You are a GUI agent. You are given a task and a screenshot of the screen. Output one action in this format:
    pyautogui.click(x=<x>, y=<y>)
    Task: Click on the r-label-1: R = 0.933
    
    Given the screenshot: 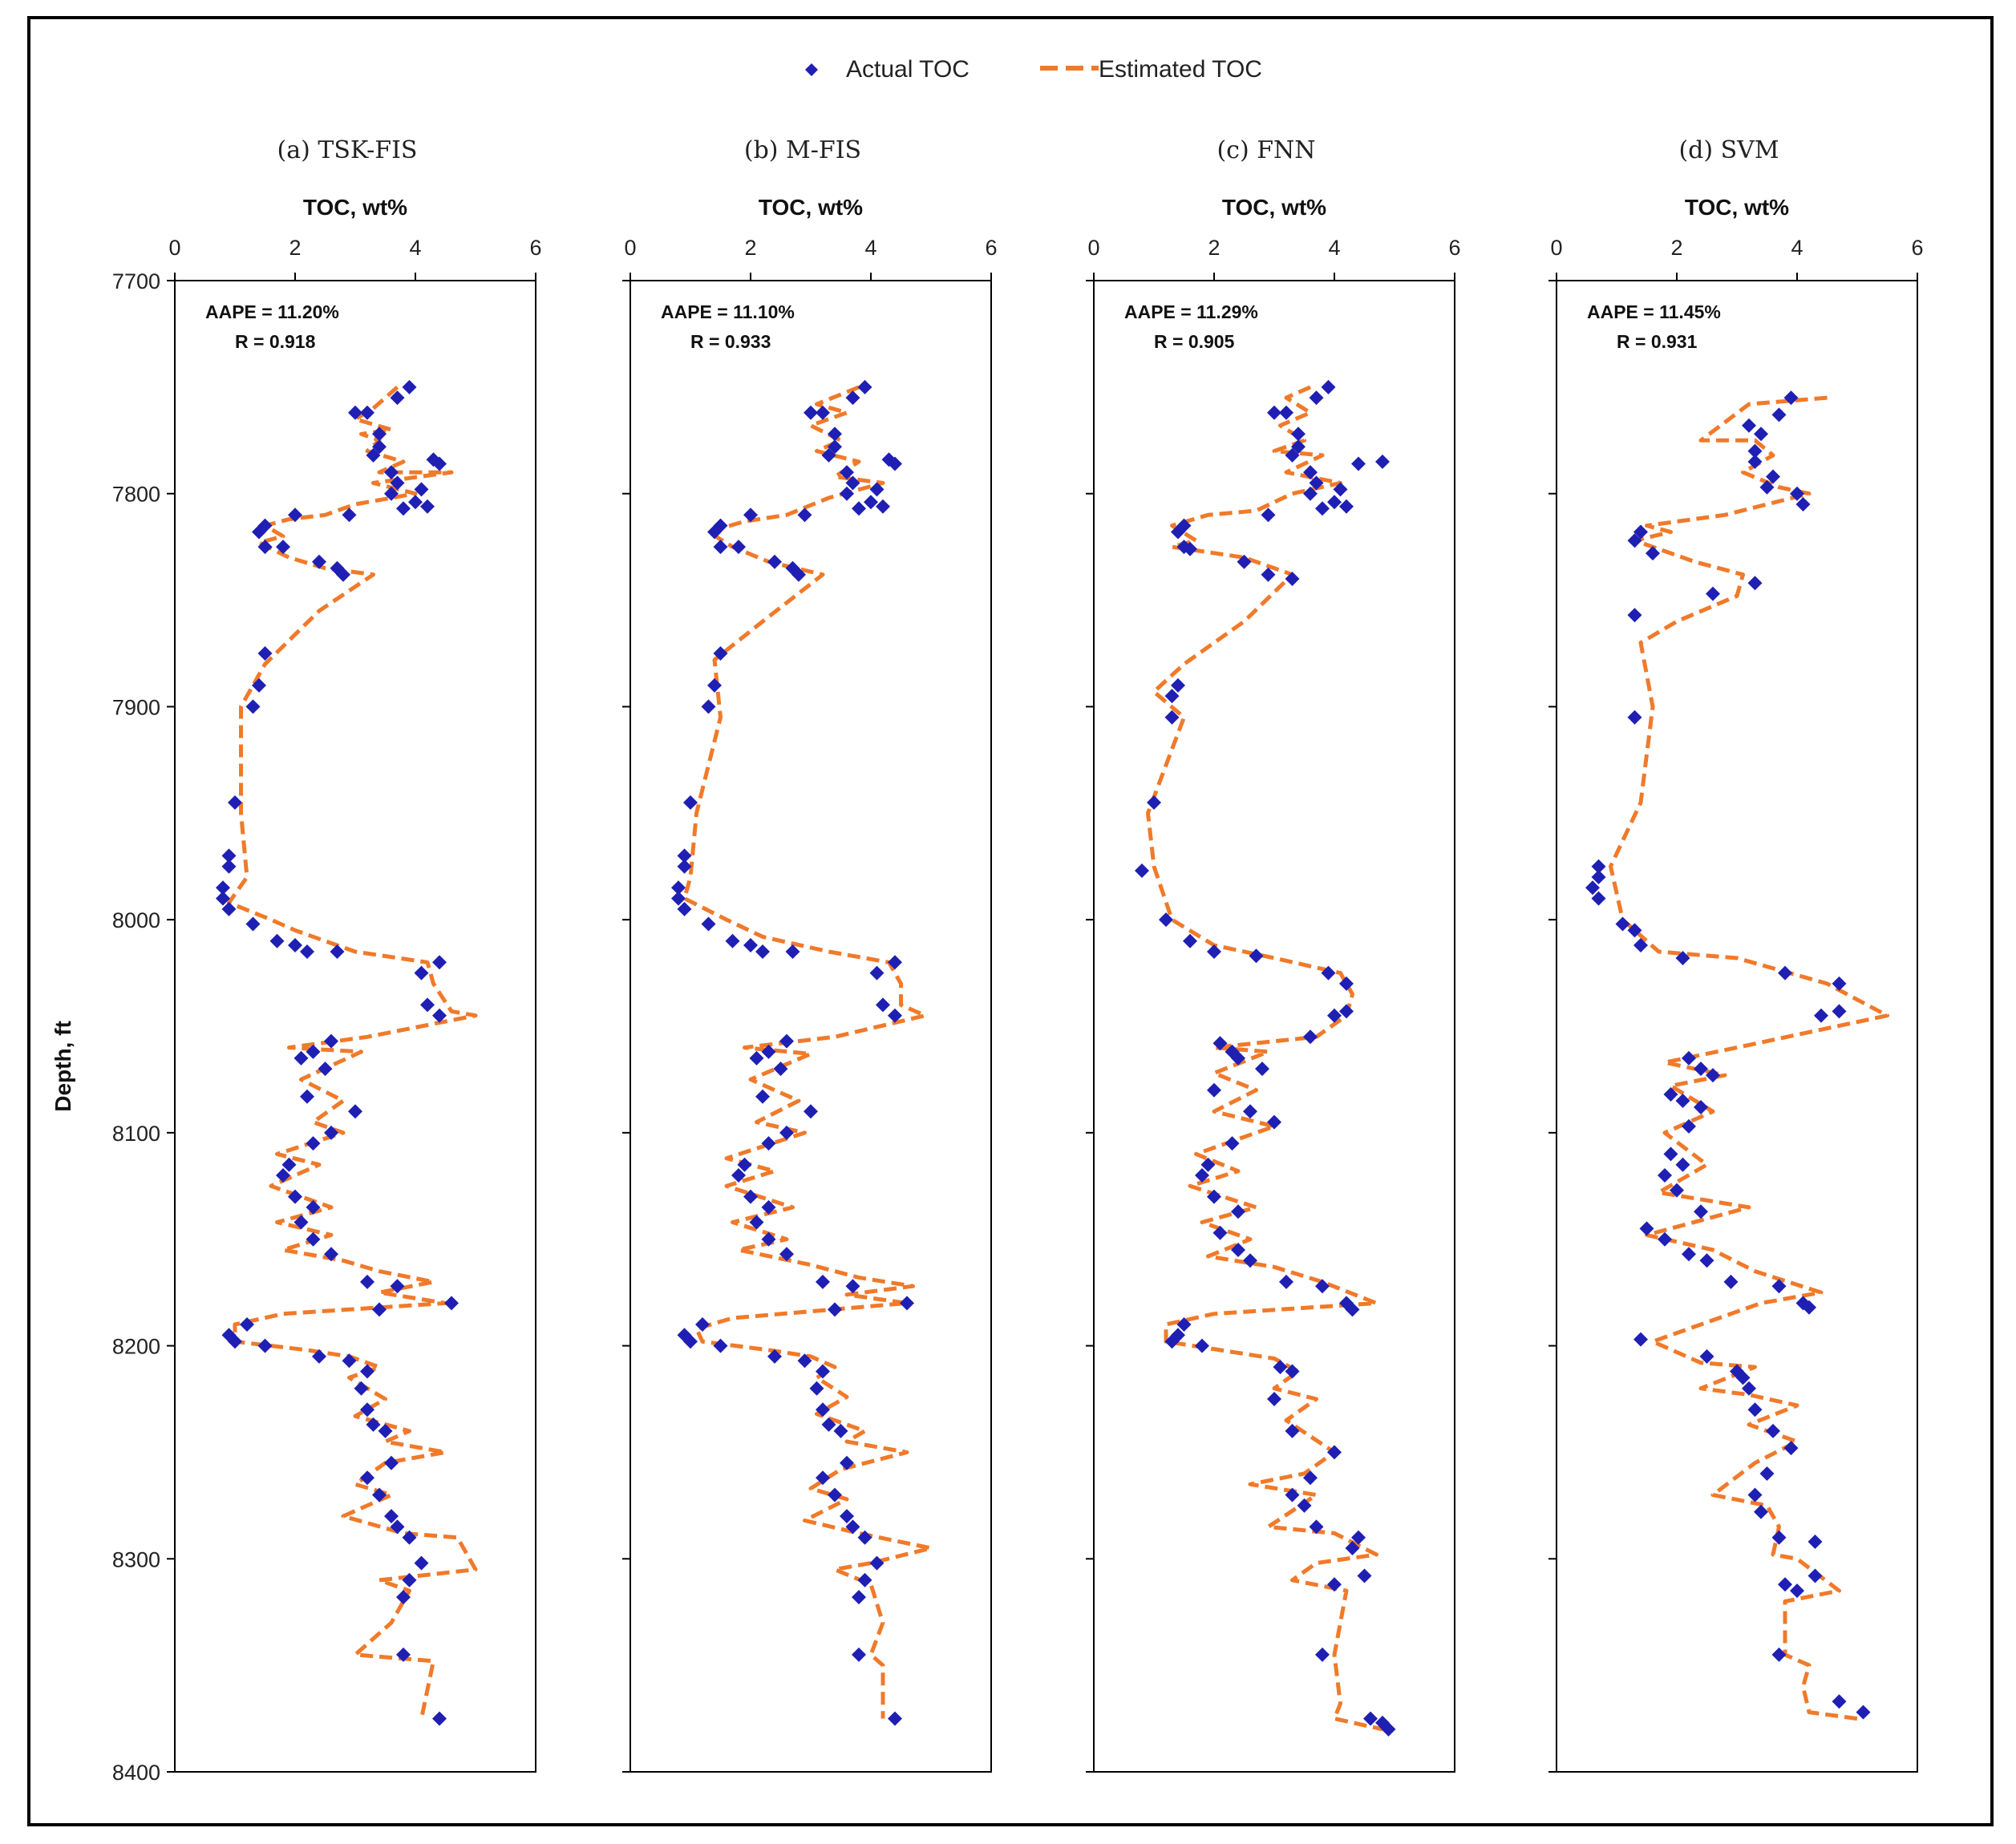 What is the action you would take?
    pyautogui.click(x=730, y=341)
    